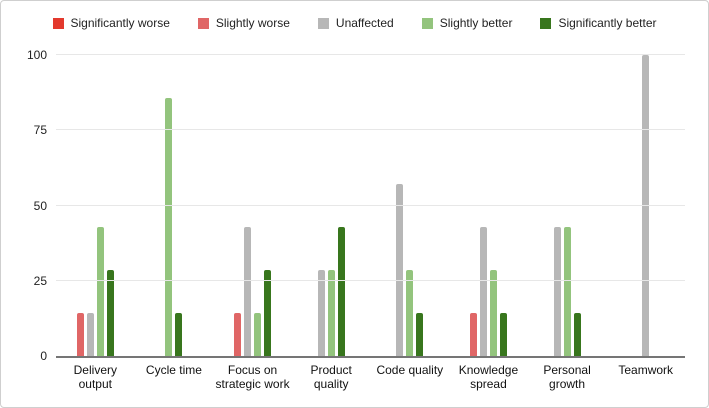 Image resolution: width=709 pixels, height=408 pixels. I want to click on legend-item: Slightly worse, so click(243, 23).